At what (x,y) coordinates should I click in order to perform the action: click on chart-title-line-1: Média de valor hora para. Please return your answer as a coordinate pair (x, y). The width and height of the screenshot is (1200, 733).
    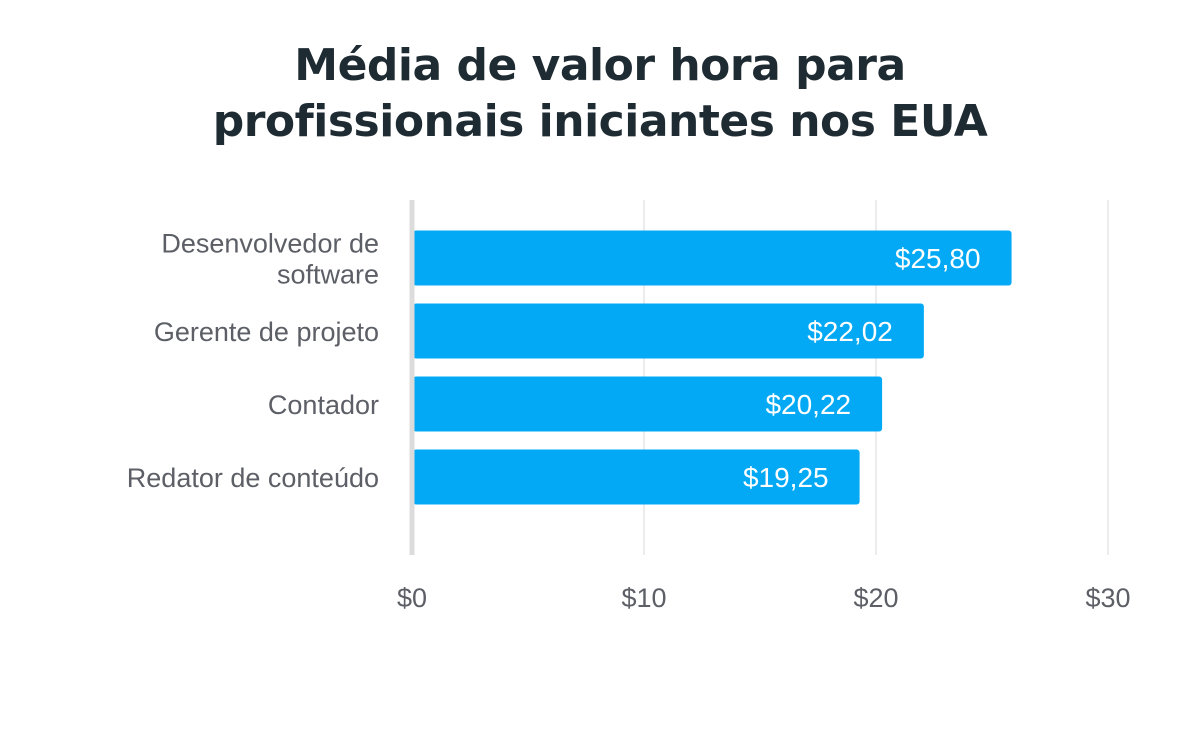
    Looking at the image, I should click on (600, 65).